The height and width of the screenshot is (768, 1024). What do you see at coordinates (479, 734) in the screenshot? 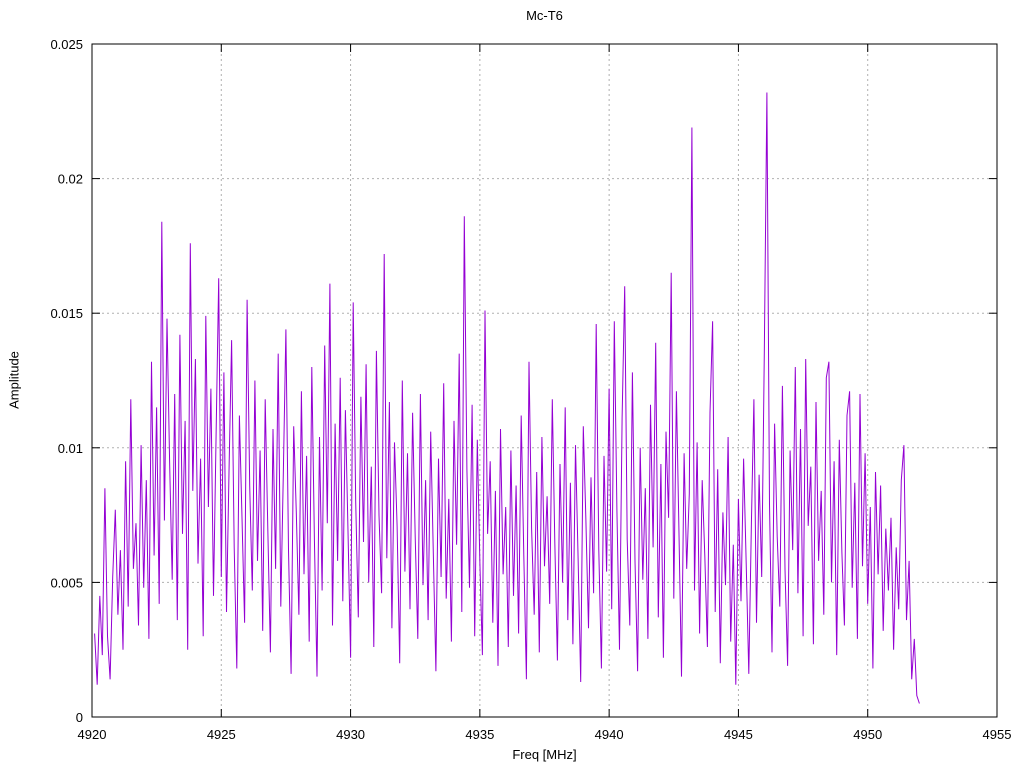
I see `x-tick-label: 4935` at bounding box center [479, 734].